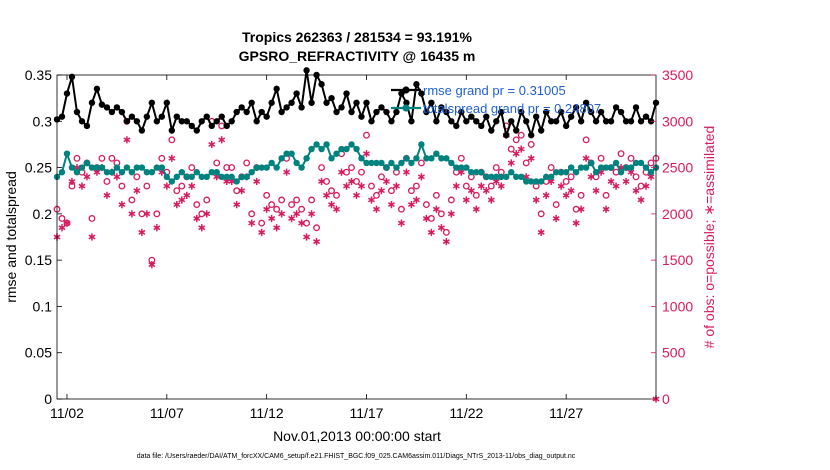  I want to click on x-tick-label: 11/12, so click(267, 413).